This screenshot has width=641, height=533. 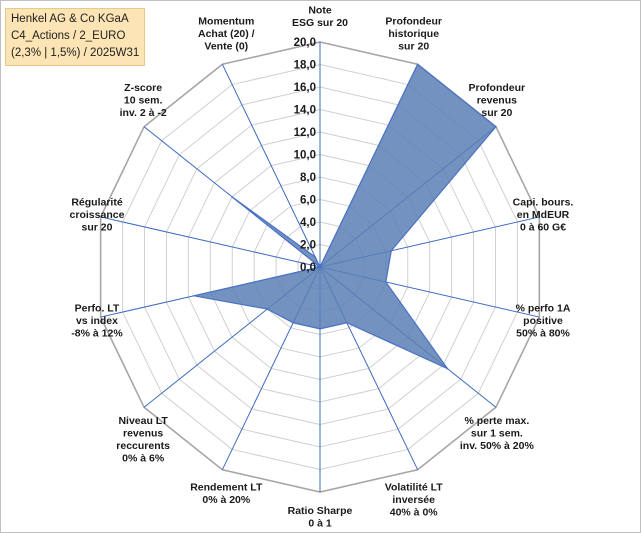 I want to click on tick-label: 0,0, so click(x=308, y=268).